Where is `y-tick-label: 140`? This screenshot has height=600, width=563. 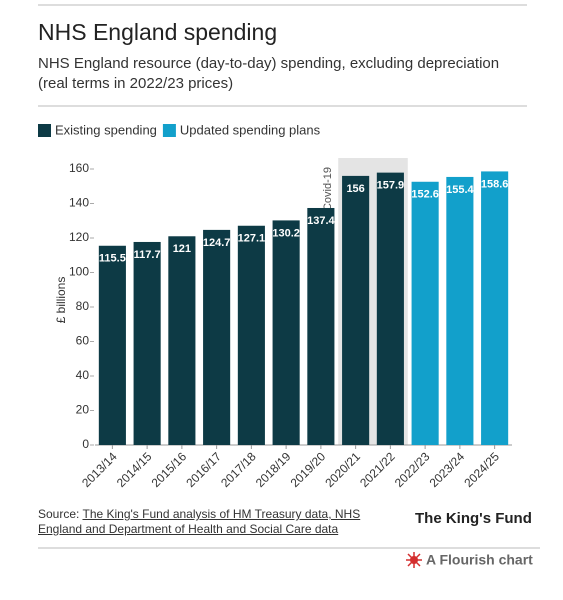 y-tick-label: 140 is located at coordinates (79, 203).